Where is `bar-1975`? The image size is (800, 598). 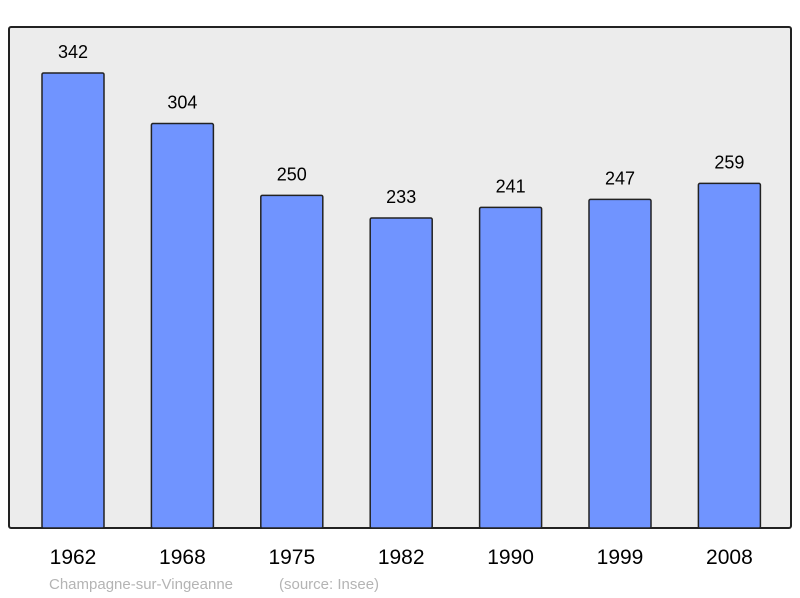 bar-1975 is located at coordinates (292, 361).